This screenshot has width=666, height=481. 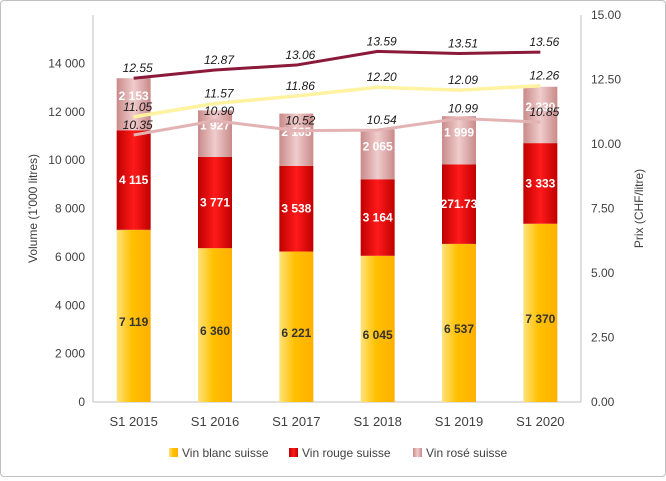 What do you see at coordinates (300, 121) in the screenshot?
I see `price-data-label: 10.52` at bounding box center [300, 121].